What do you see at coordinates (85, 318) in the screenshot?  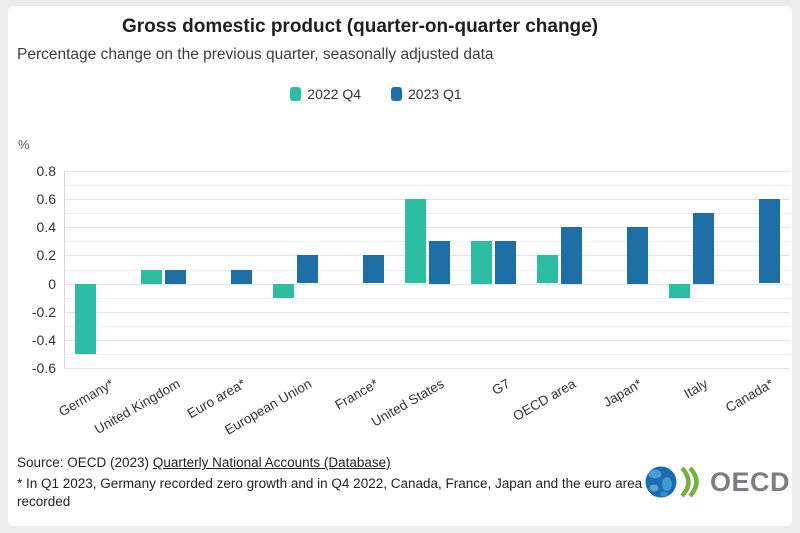 I see `bar-2022-q4-germany` at bounding box center [85, 318].